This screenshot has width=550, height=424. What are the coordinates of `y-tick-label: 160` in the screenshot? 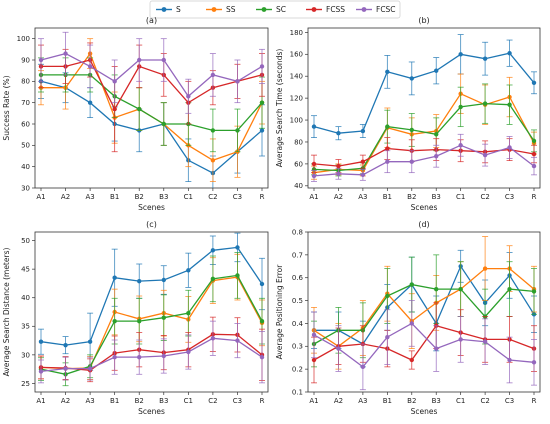 It's located at (296, 55).